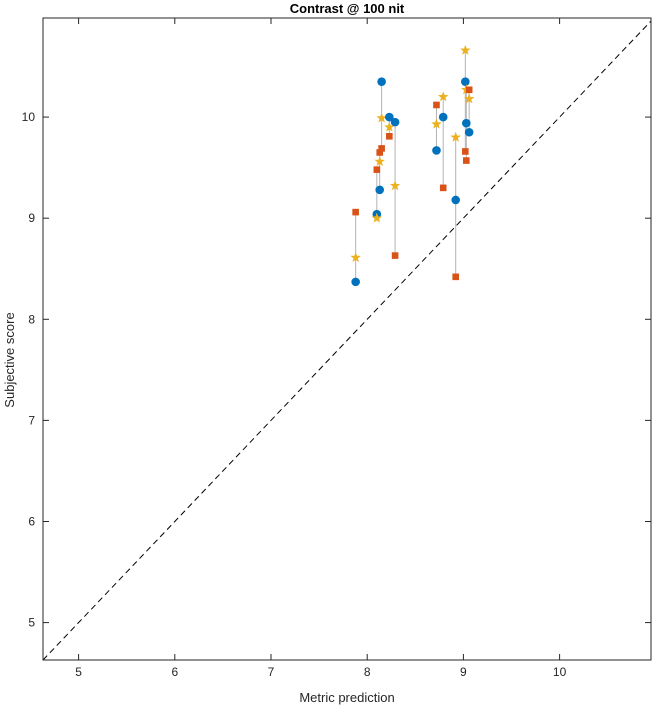 This screenshot has height=708, width=656. I want to click on y-tick-label: 6, so click(31, 521).